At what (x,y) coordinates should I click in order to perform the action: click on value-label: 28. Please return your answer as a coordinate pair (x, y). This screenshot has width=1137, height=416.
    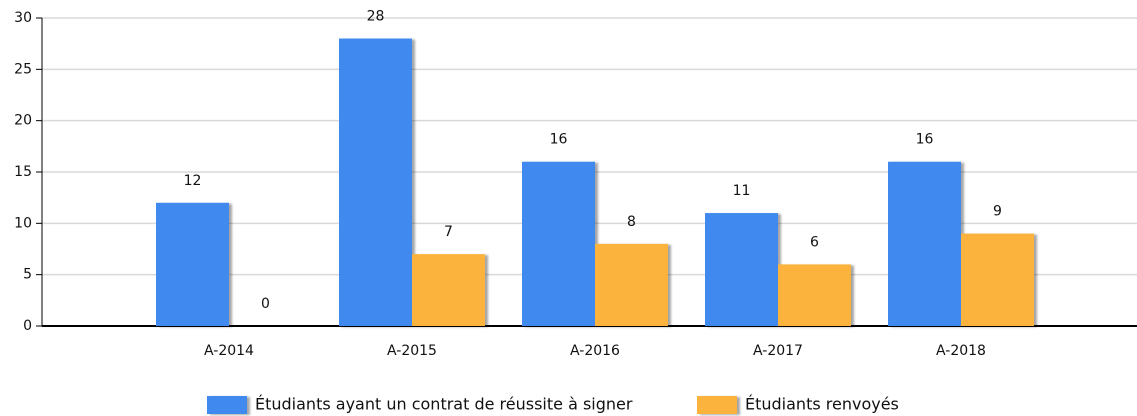
    Looking at the image, I should click on (376, 17).